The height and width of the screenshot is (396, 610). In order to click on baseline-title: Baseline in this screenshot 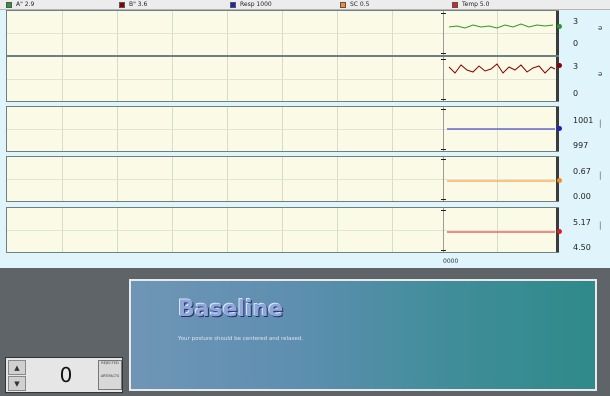, I will do `click(231, 309)`.